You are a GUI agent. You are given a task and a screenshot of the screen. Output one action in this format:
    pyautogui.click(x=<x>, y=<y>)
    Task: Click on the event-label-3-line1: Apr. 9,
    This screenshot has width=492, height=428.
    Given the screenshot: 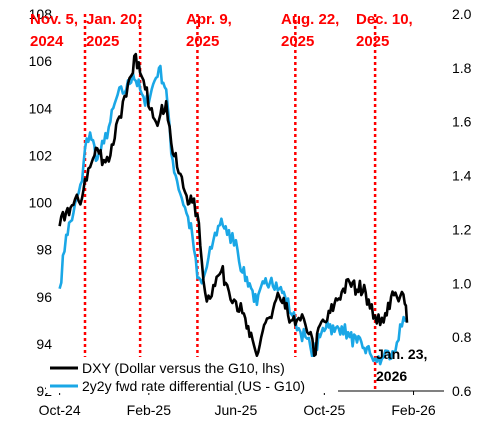 What is the action you would take?
    pyautogui.click(x=209, y=19)
    